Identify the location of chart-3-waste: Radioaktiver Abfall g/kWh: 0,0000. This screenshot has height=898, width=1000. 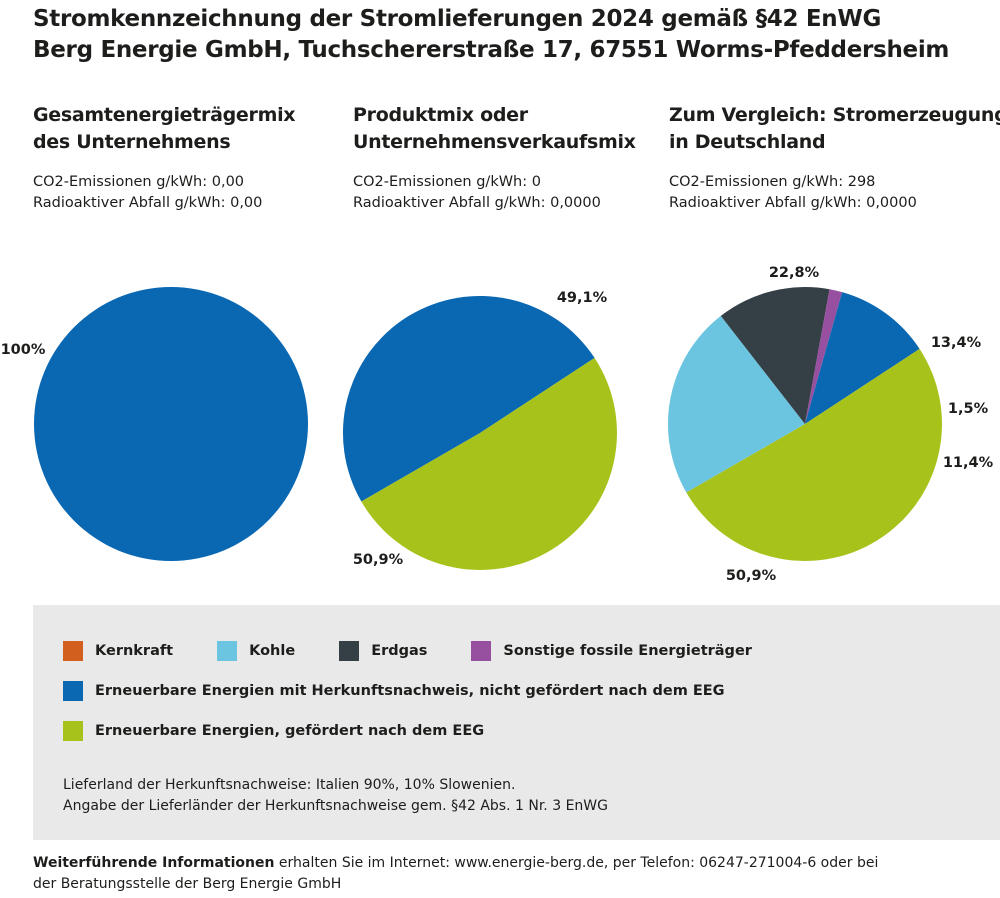
(793, 203).